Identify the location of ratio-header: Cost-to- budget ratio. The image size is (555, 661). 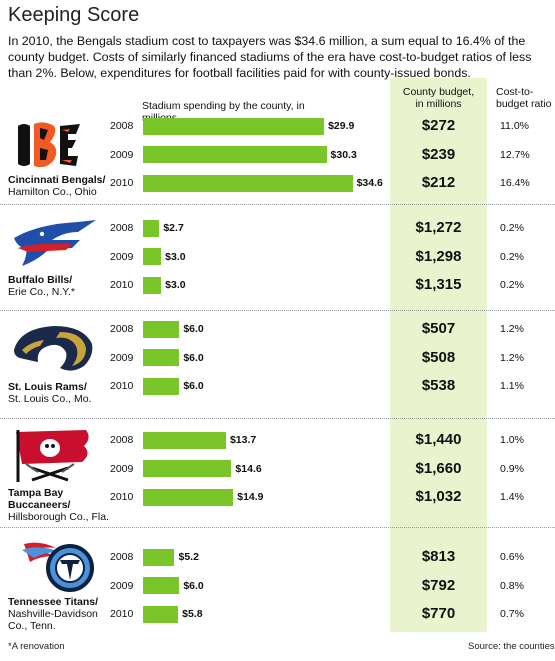
(525, 98).